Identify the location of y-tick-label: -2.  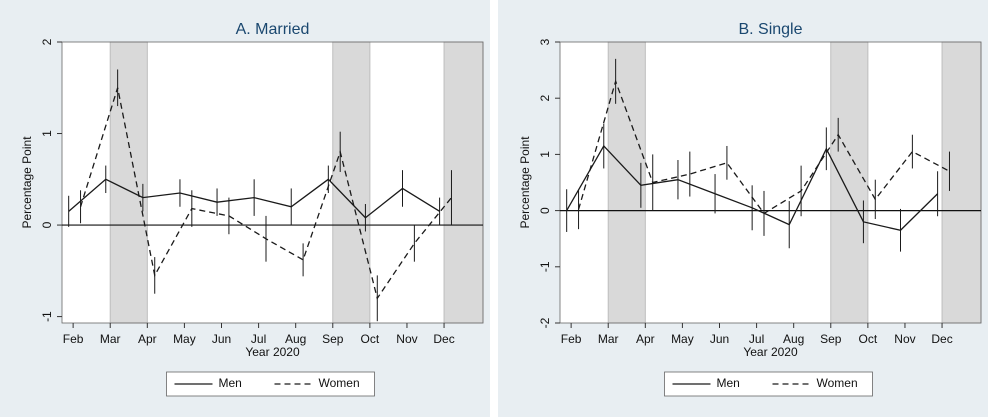
(545, 322).